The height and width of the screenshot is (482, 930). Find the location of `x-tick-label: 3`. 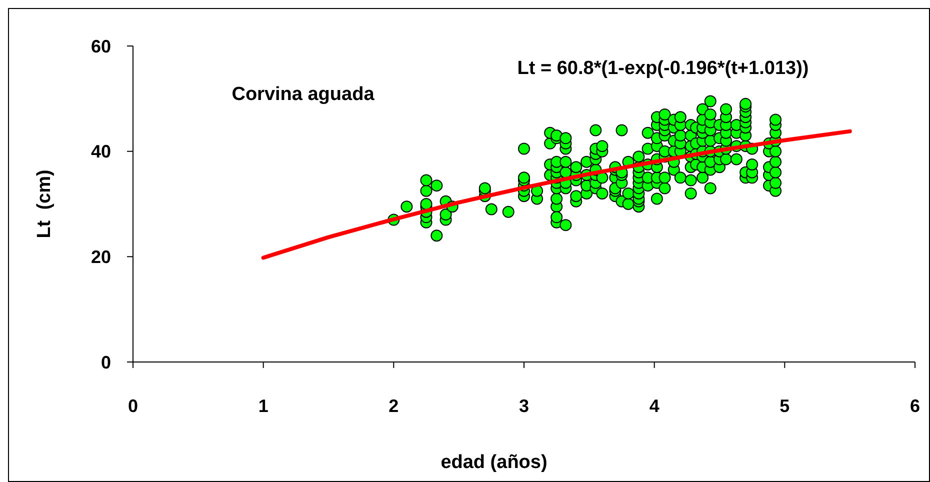

x-tick-label: 3 is located at coordinates (524, 406).